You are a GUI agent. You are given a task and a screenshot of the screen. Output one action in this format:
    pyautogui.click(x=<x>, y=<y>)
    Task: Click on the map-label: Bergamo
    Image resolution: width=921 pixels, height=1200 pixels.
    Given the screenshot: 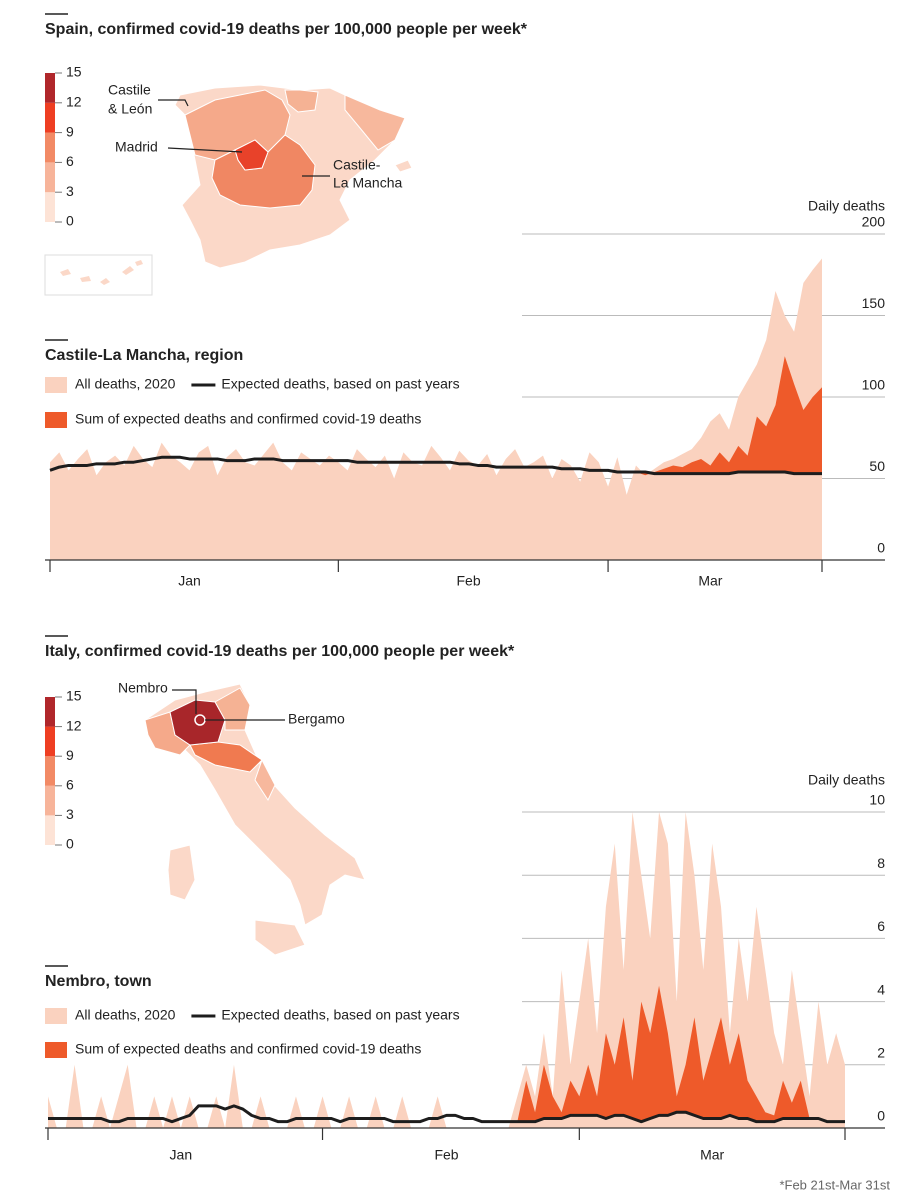 What is the action you would take?
    pyautogui.click(x=316, y=719)
    